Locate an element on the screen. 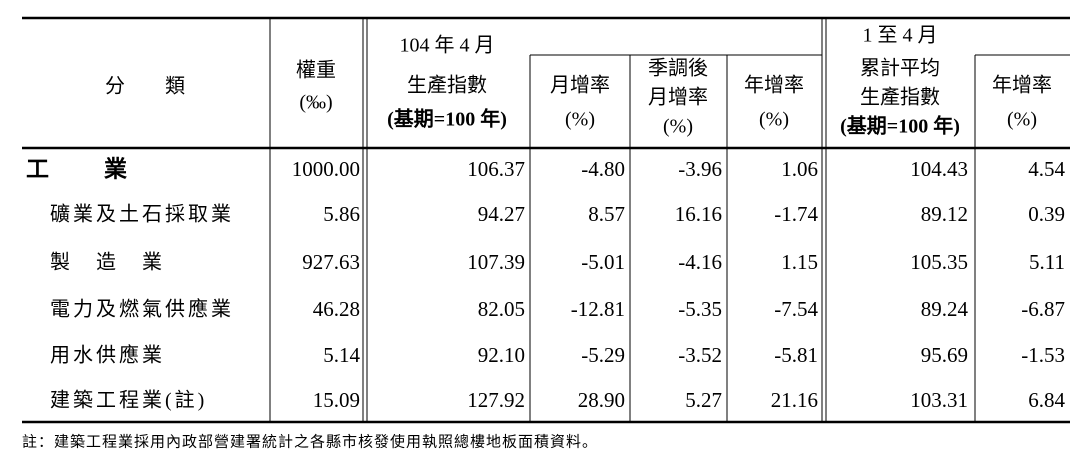  row-label: 工 業 is located at coordinates (78, 168).